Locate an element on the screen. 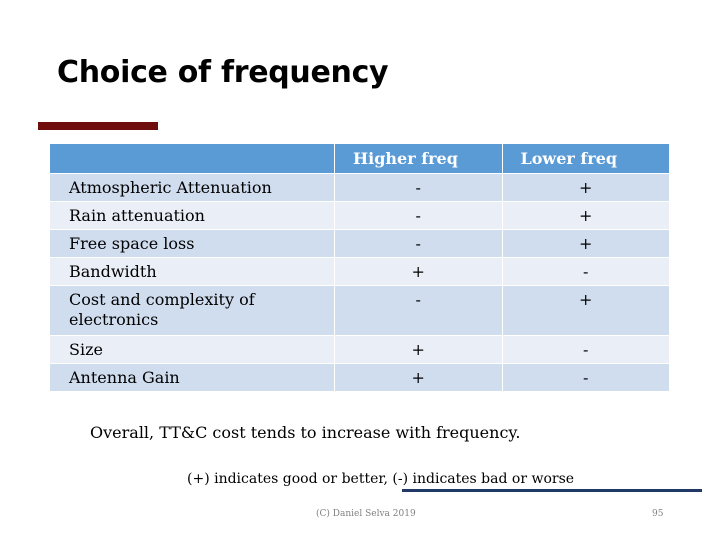 The image size is (720, 540). header-higher-freq: Higher freq is located at coordinates (418, 158).